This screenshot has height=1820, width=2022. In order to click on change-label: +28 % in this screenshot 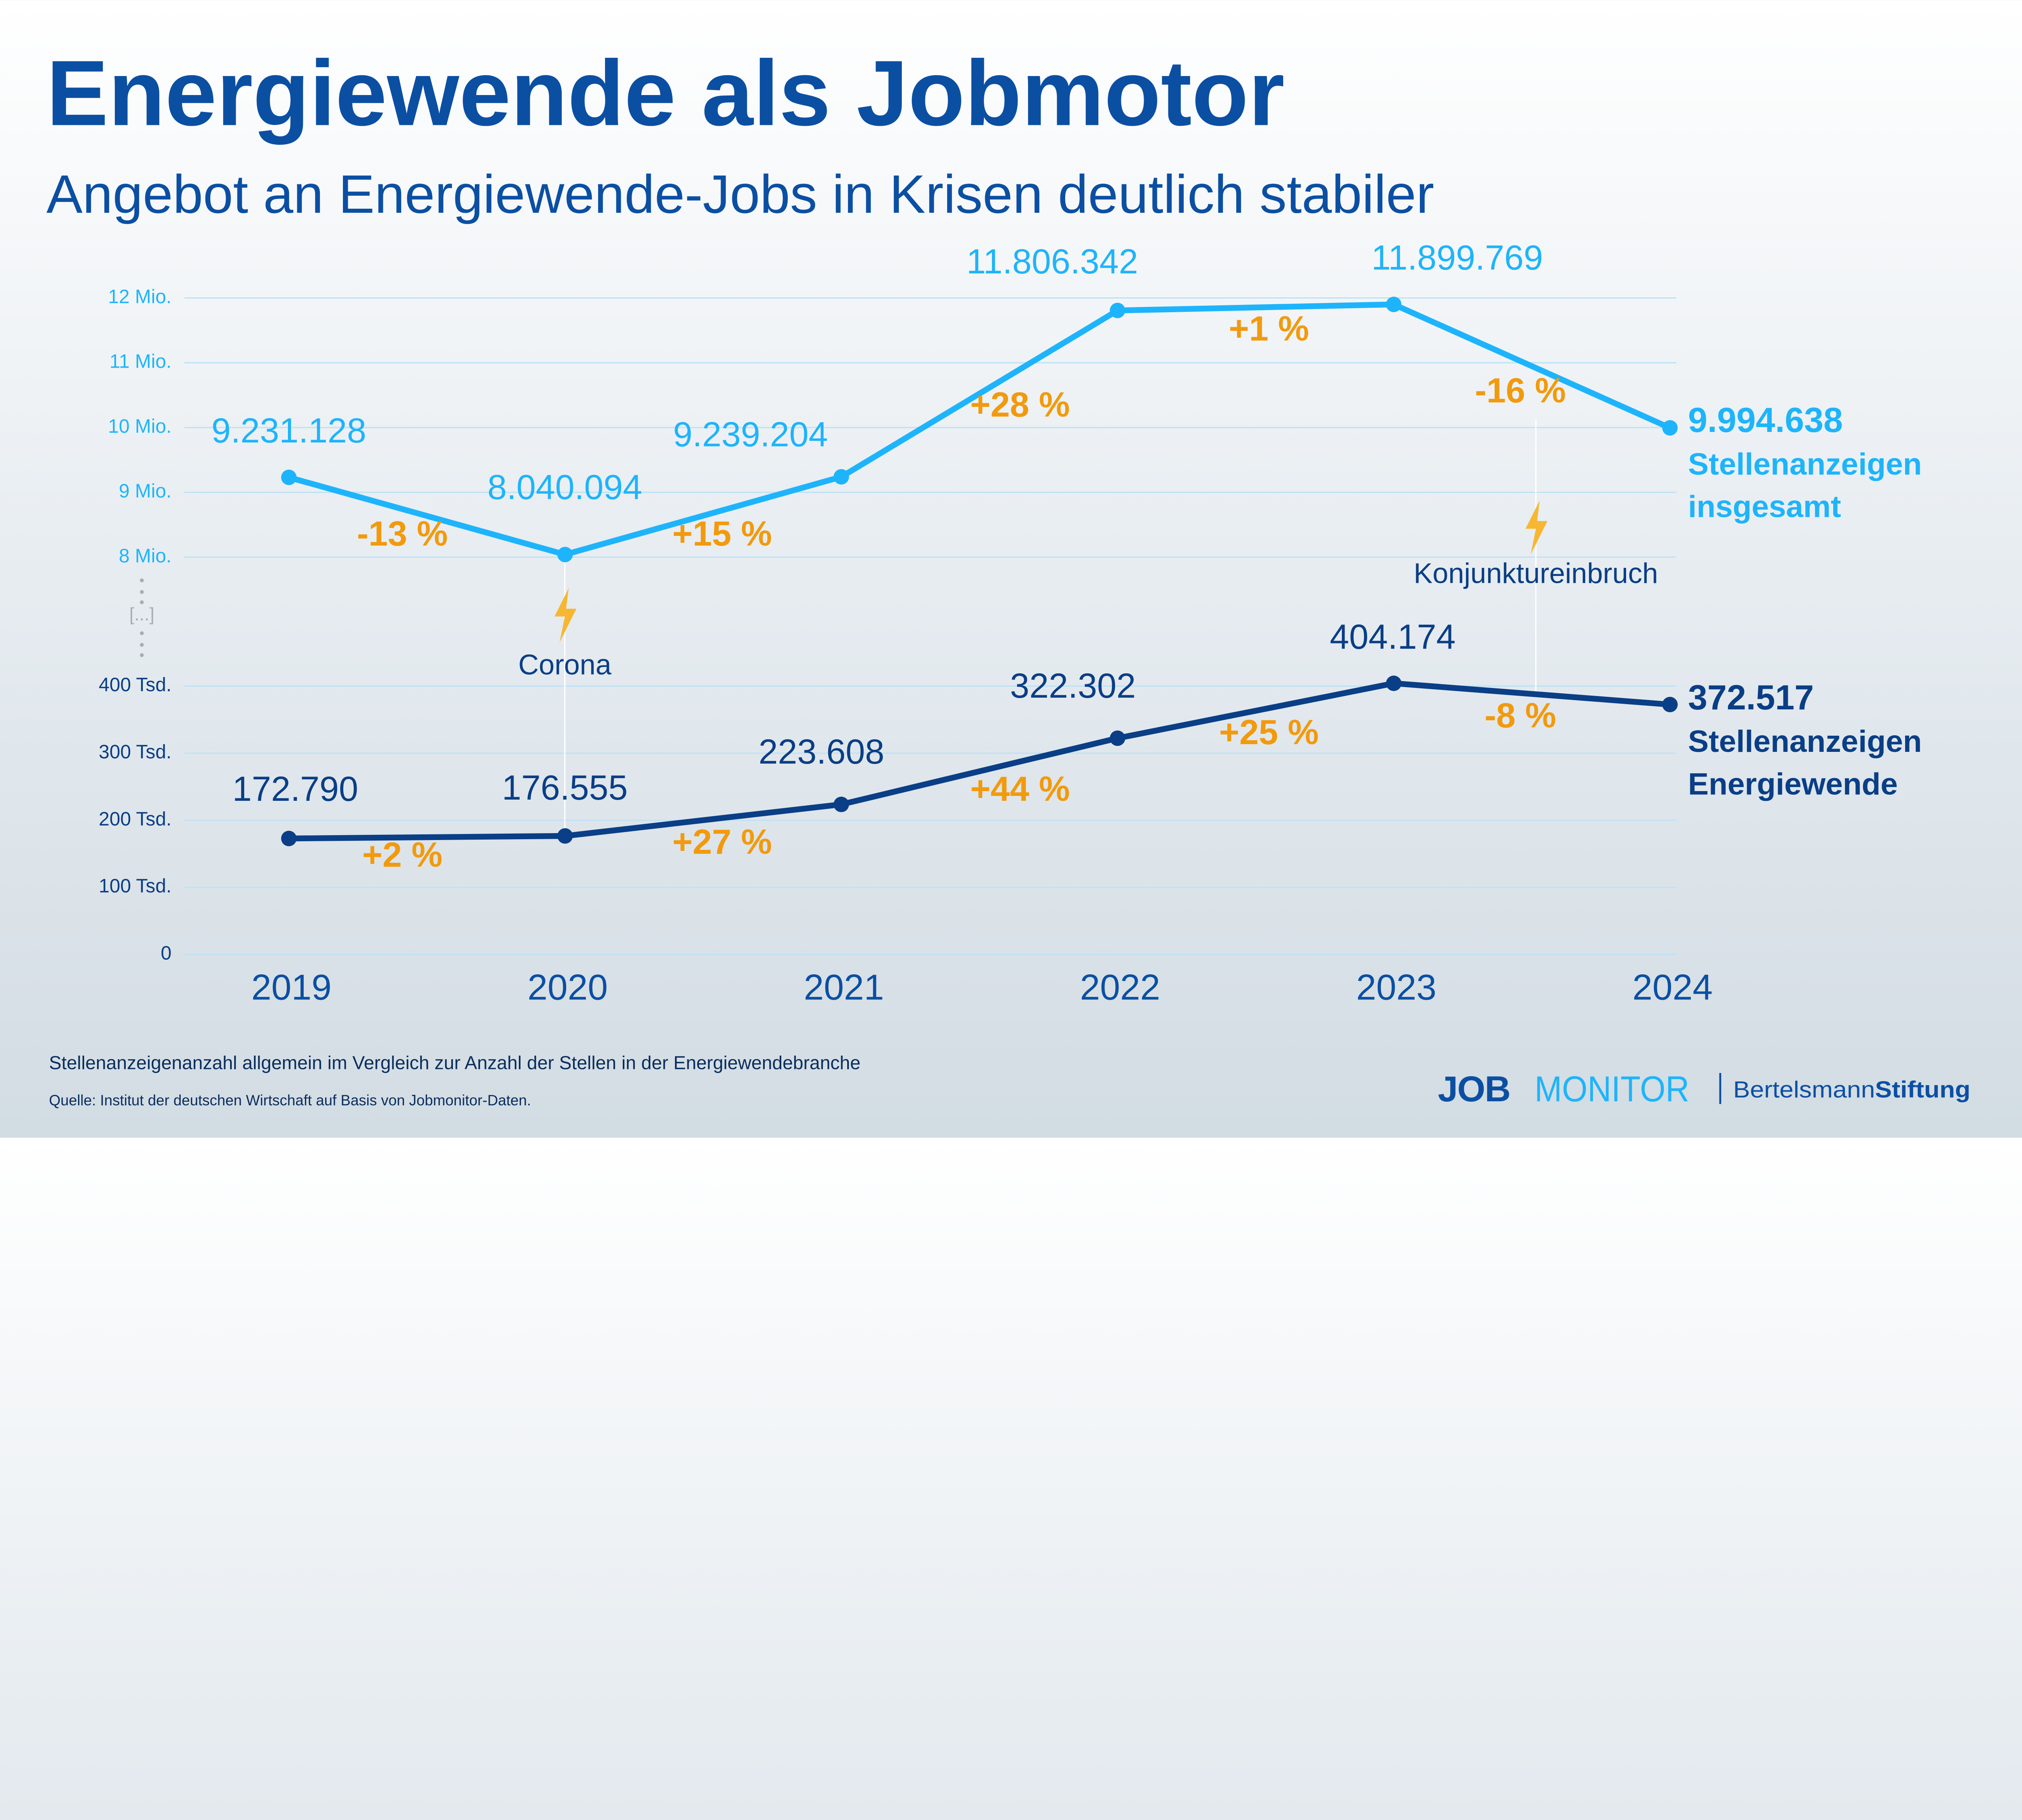, I will do `click(1020, 404)`.